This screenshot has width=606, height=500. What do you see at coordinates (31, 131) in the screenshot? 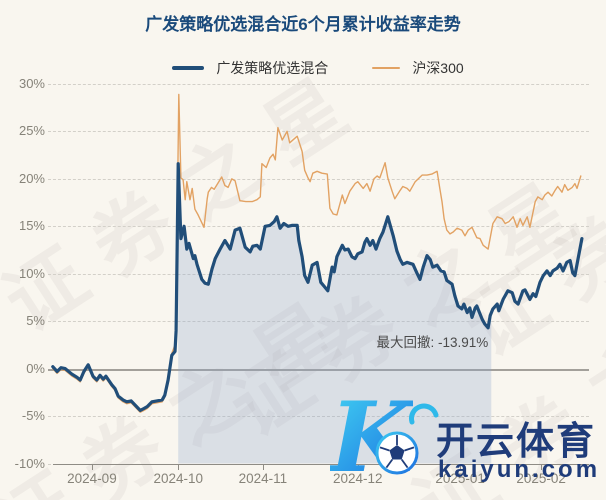
I see `y-axis-label: 25%` at bounding box center [31, 131].